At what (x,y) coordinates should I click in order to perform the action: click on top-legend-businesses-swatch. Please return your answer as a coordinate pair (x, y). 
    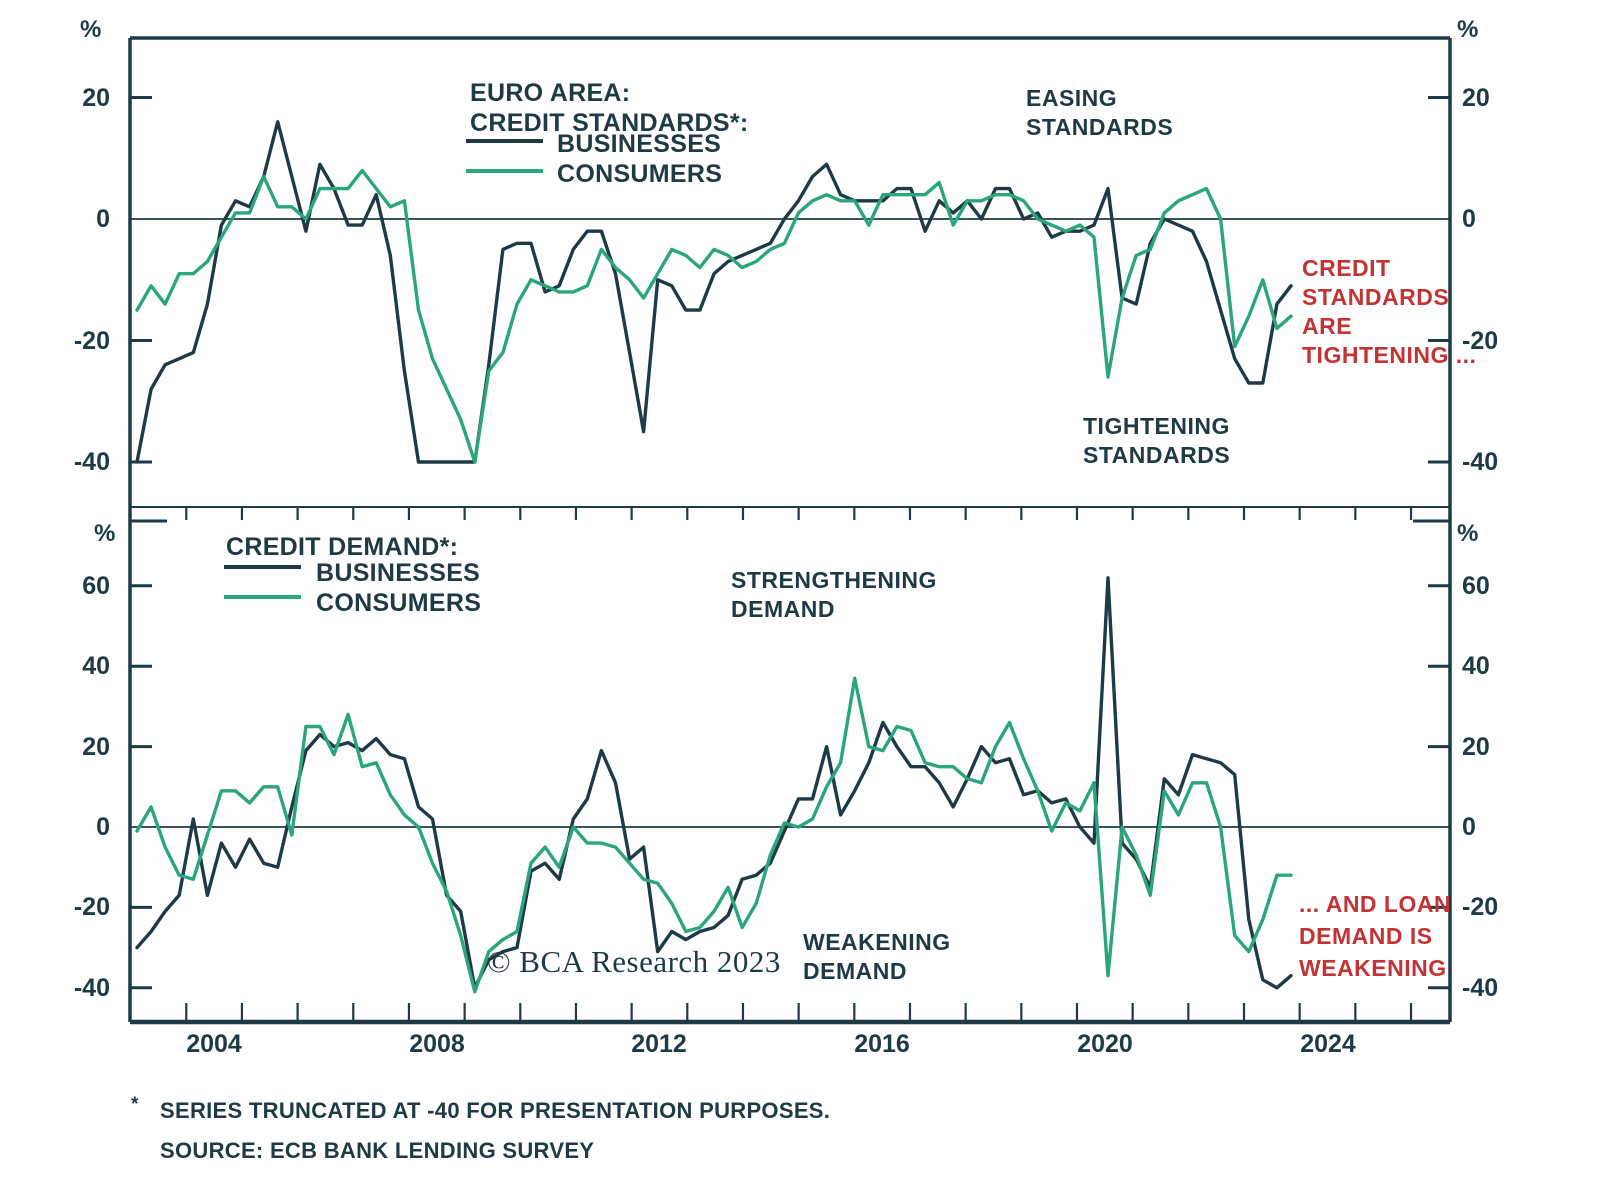
    Looking at the image, I should click on (504, 141).